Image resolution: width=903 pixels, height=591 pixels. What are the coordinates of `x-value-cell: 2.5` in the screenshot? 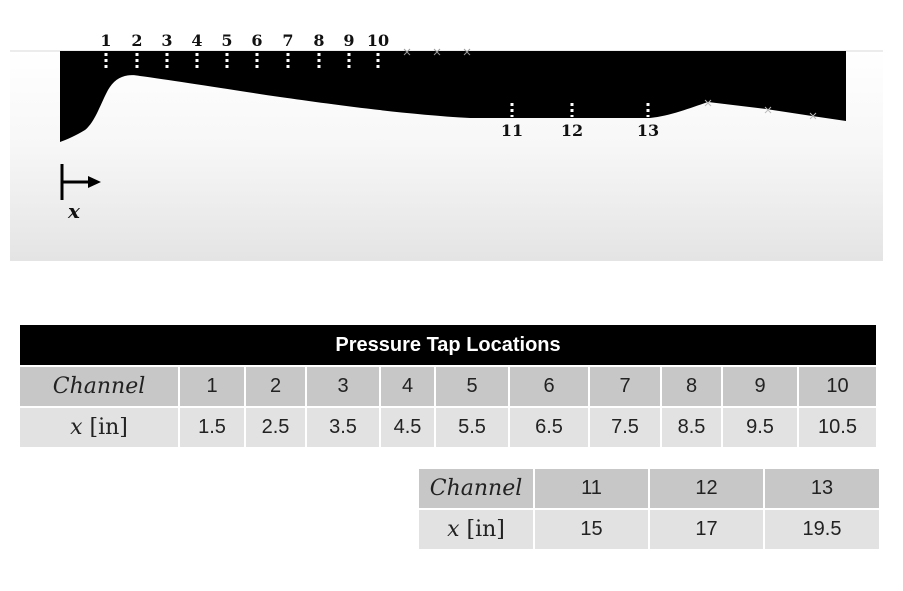 It's located at (275, 427).